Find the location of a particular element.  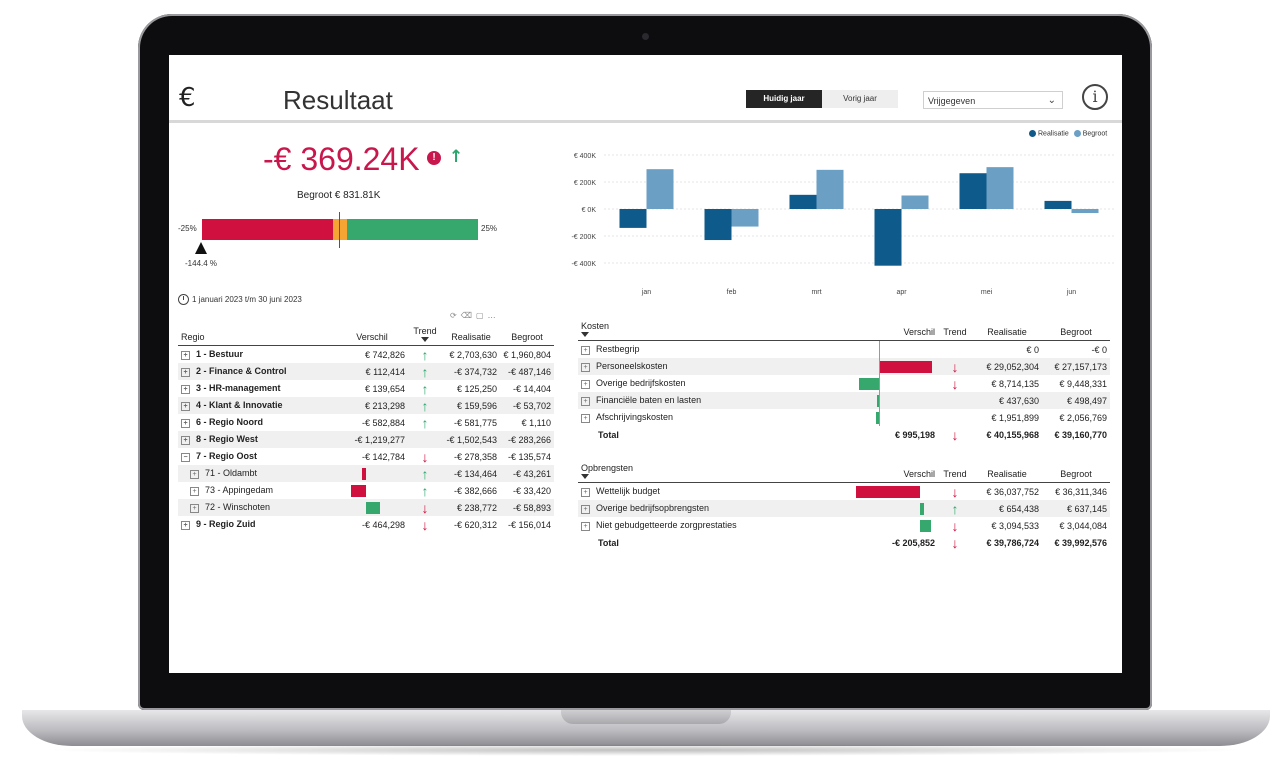

begroot-cell: € 1,110 is located at coordinates (536, 422).